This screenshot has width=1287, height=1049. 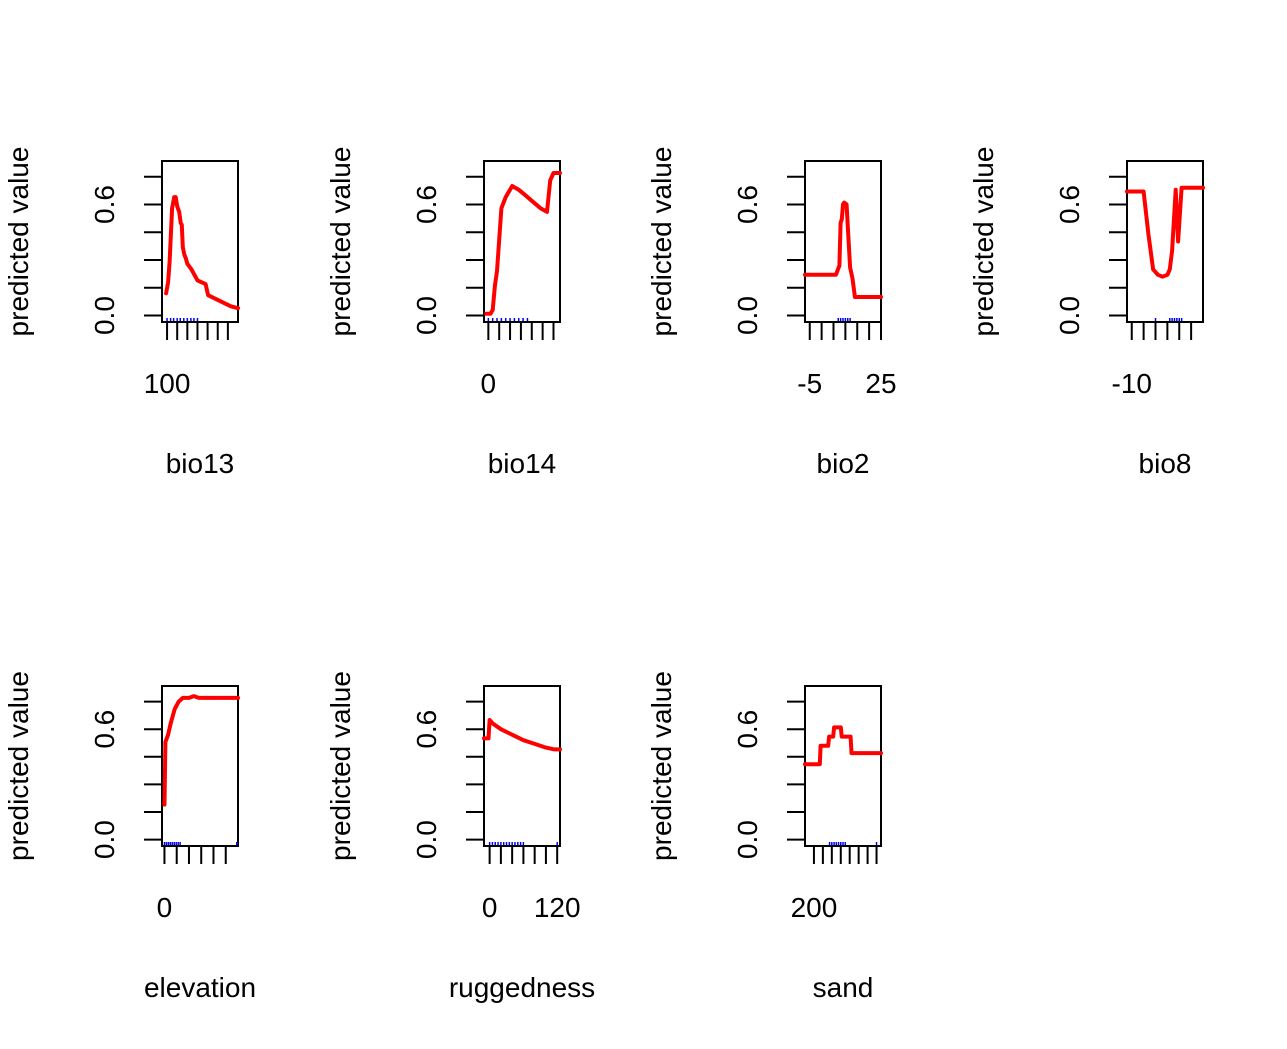 I want to click on x-tick-label: 25, so click(x=880, y=383).